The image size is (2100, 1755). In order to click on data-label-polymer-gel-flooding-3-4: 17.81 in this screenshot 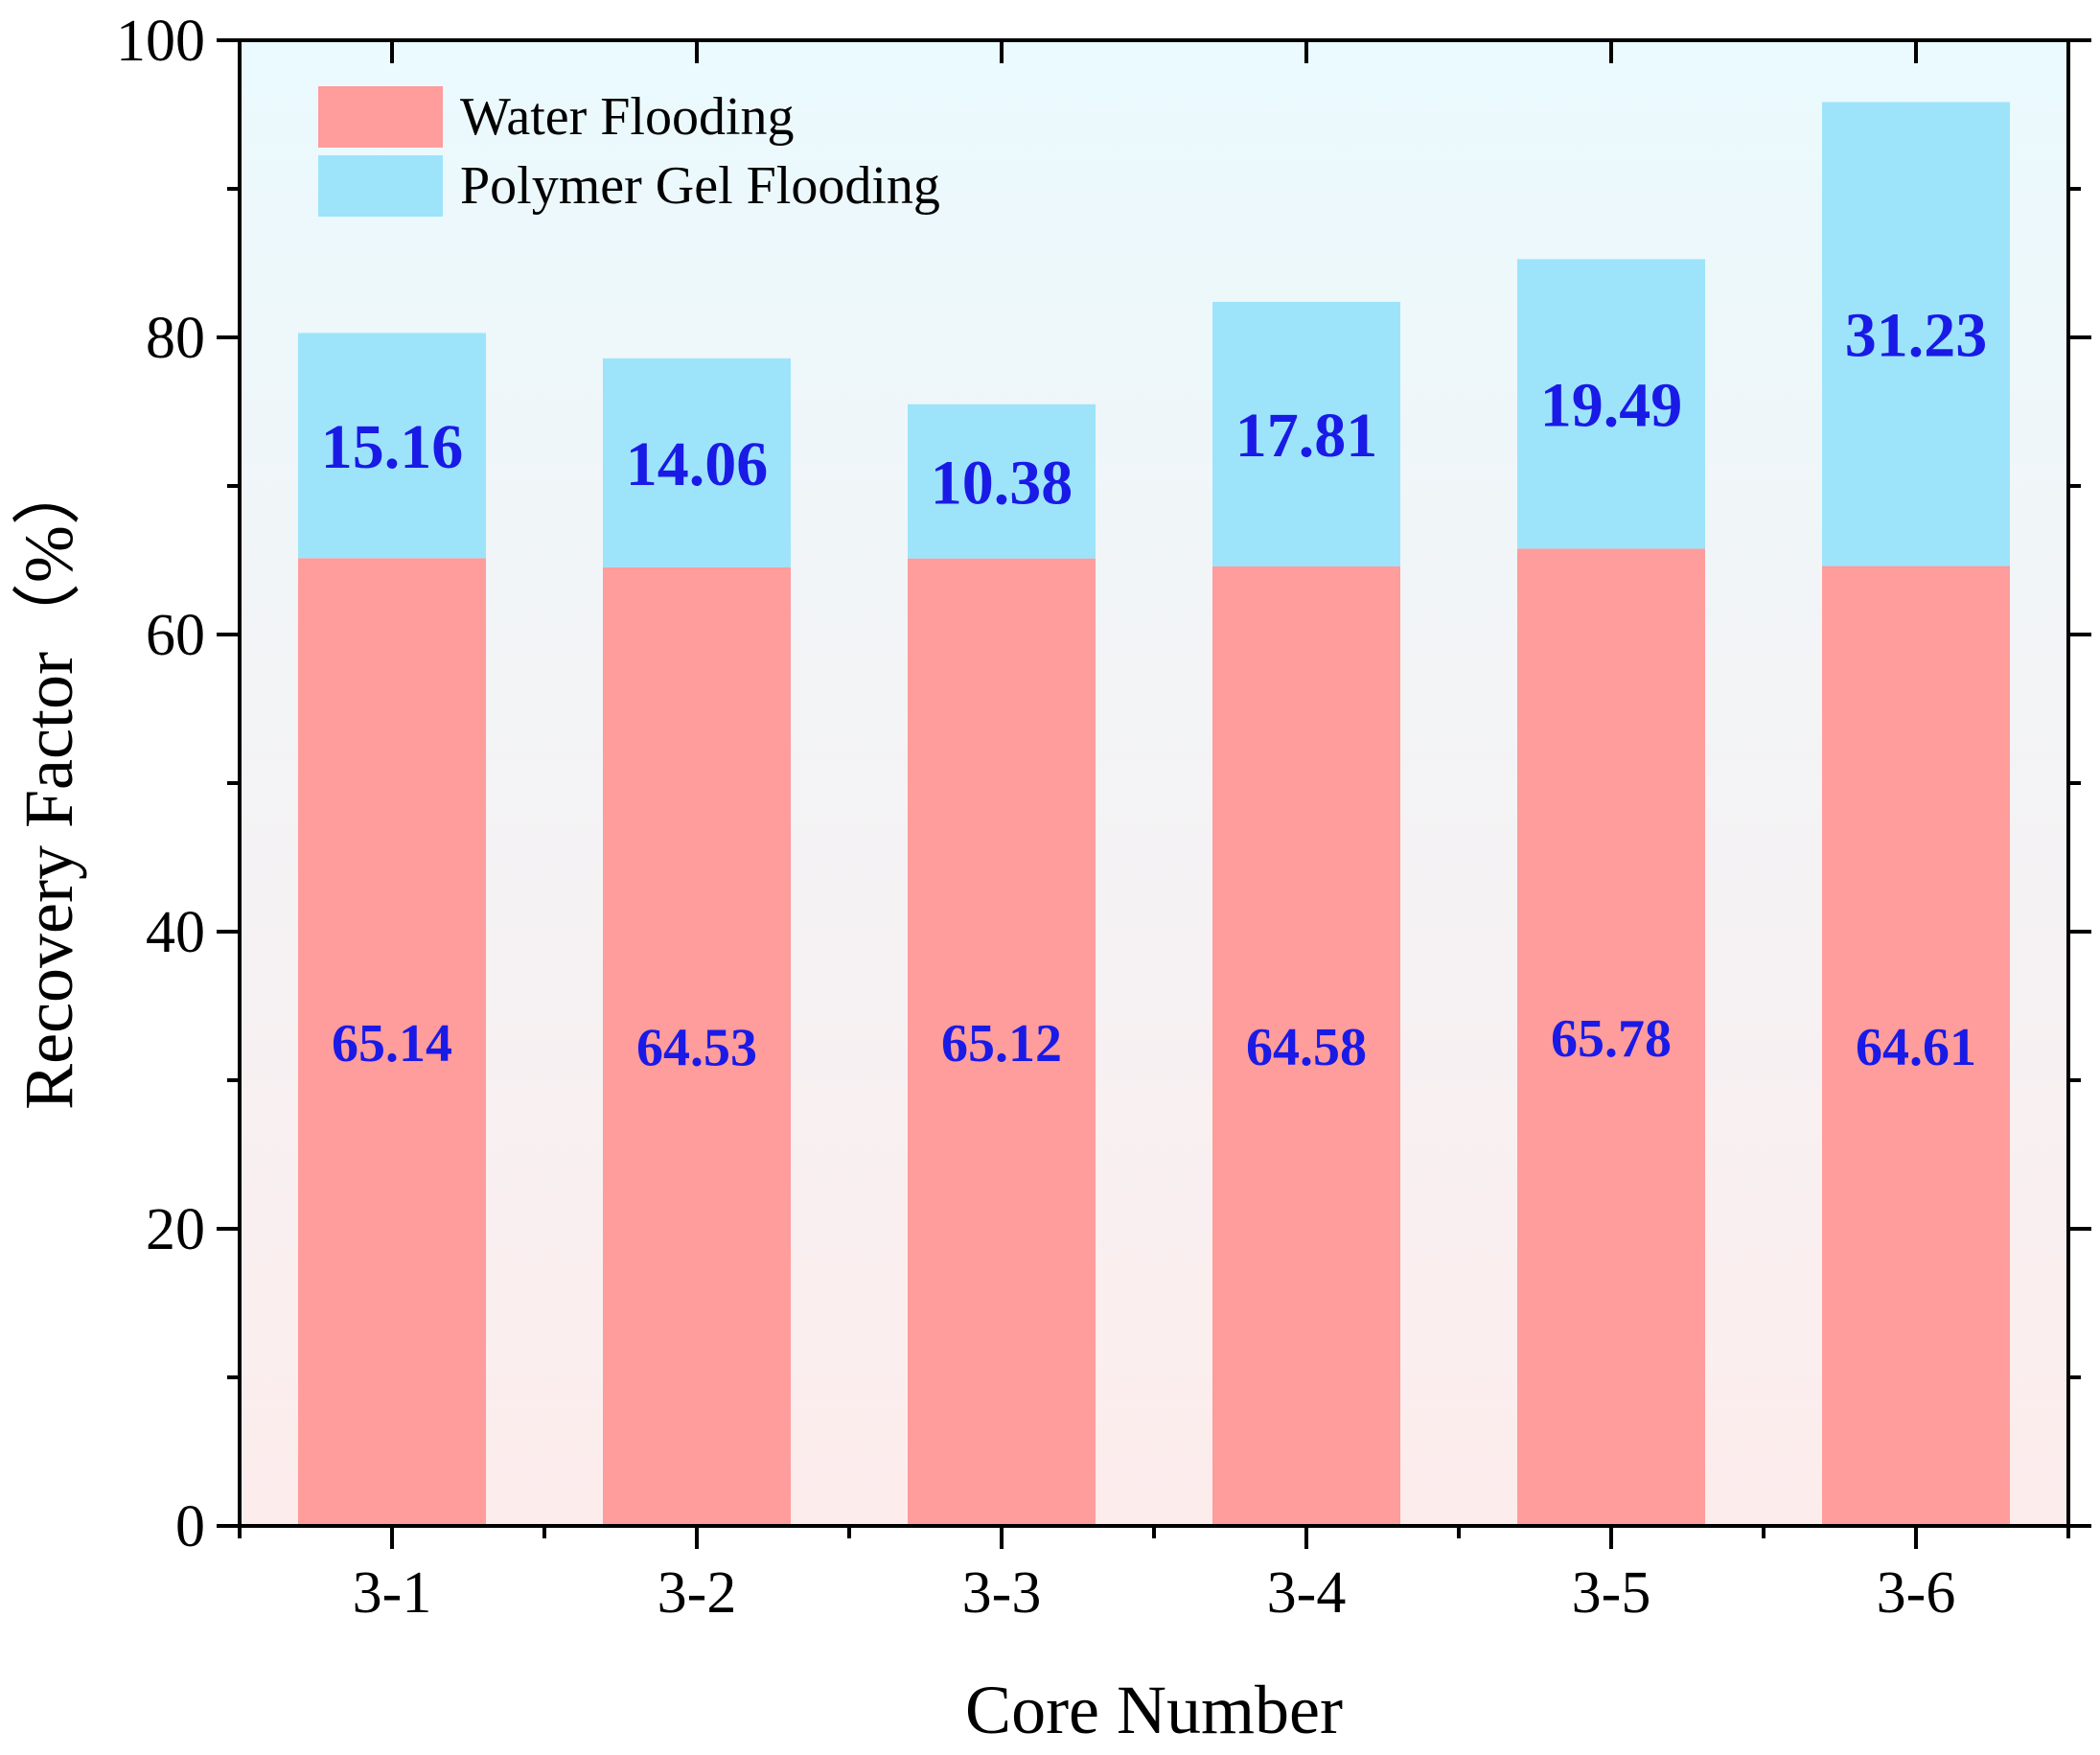, I will do `click(1306, 436)`.